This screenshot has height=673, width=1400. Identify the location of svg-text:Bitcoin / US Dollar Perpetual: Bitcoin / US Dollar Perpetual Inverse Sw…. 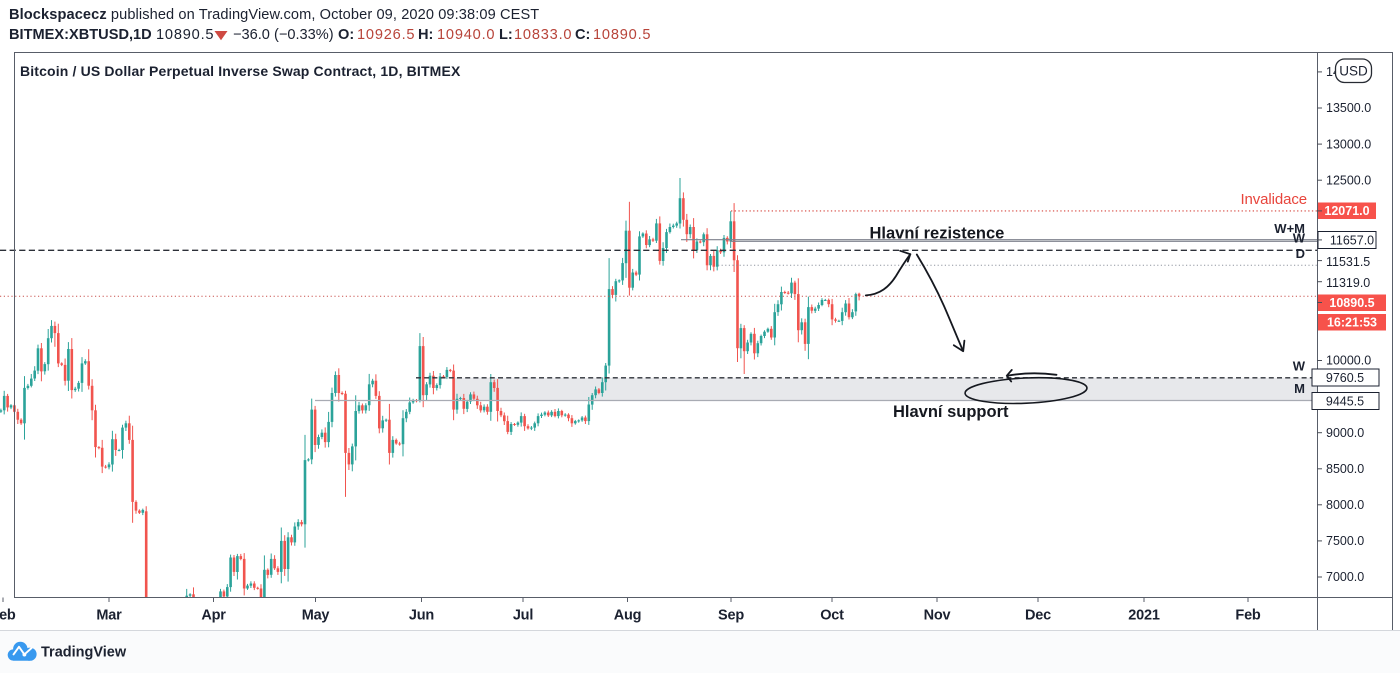
(240, 71).